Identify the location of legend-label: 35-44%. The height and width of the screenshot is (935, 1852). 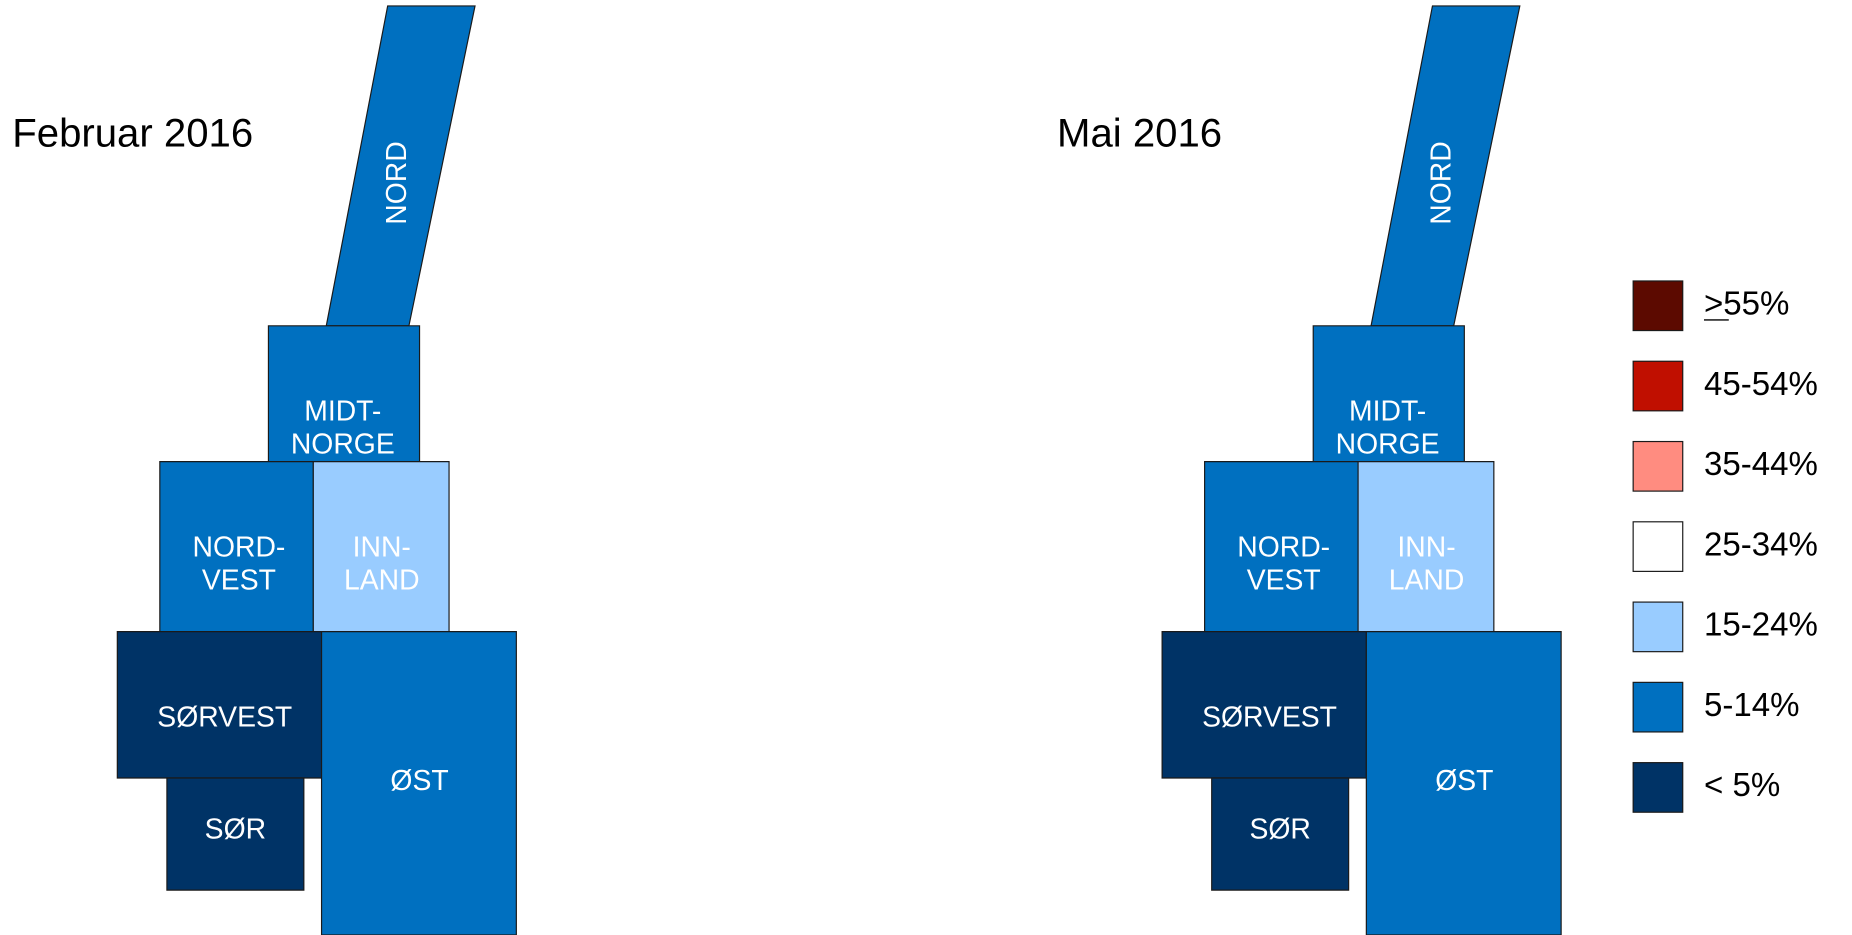
(1761, 464).